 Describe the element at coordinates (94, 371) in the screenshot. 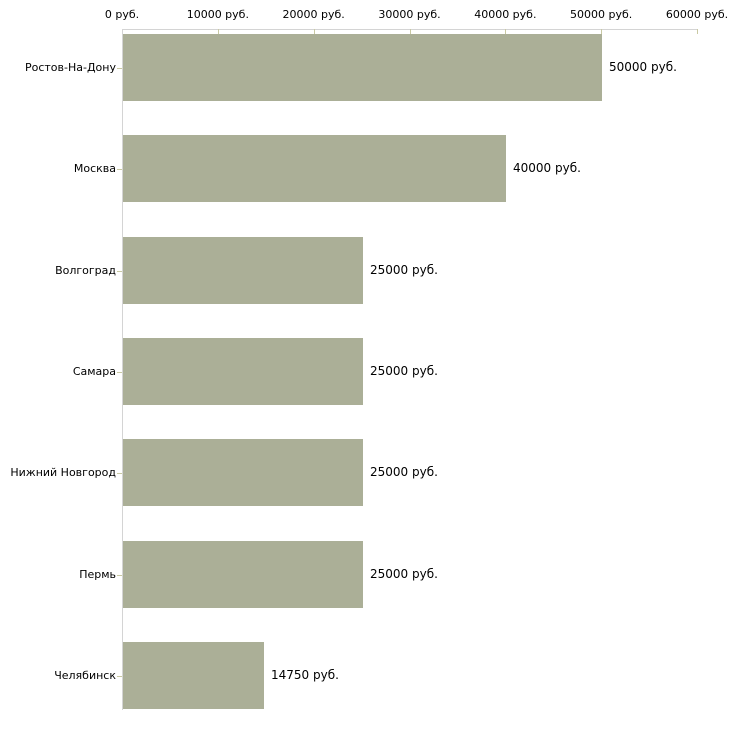

I see `category-label: Самара` at that location.